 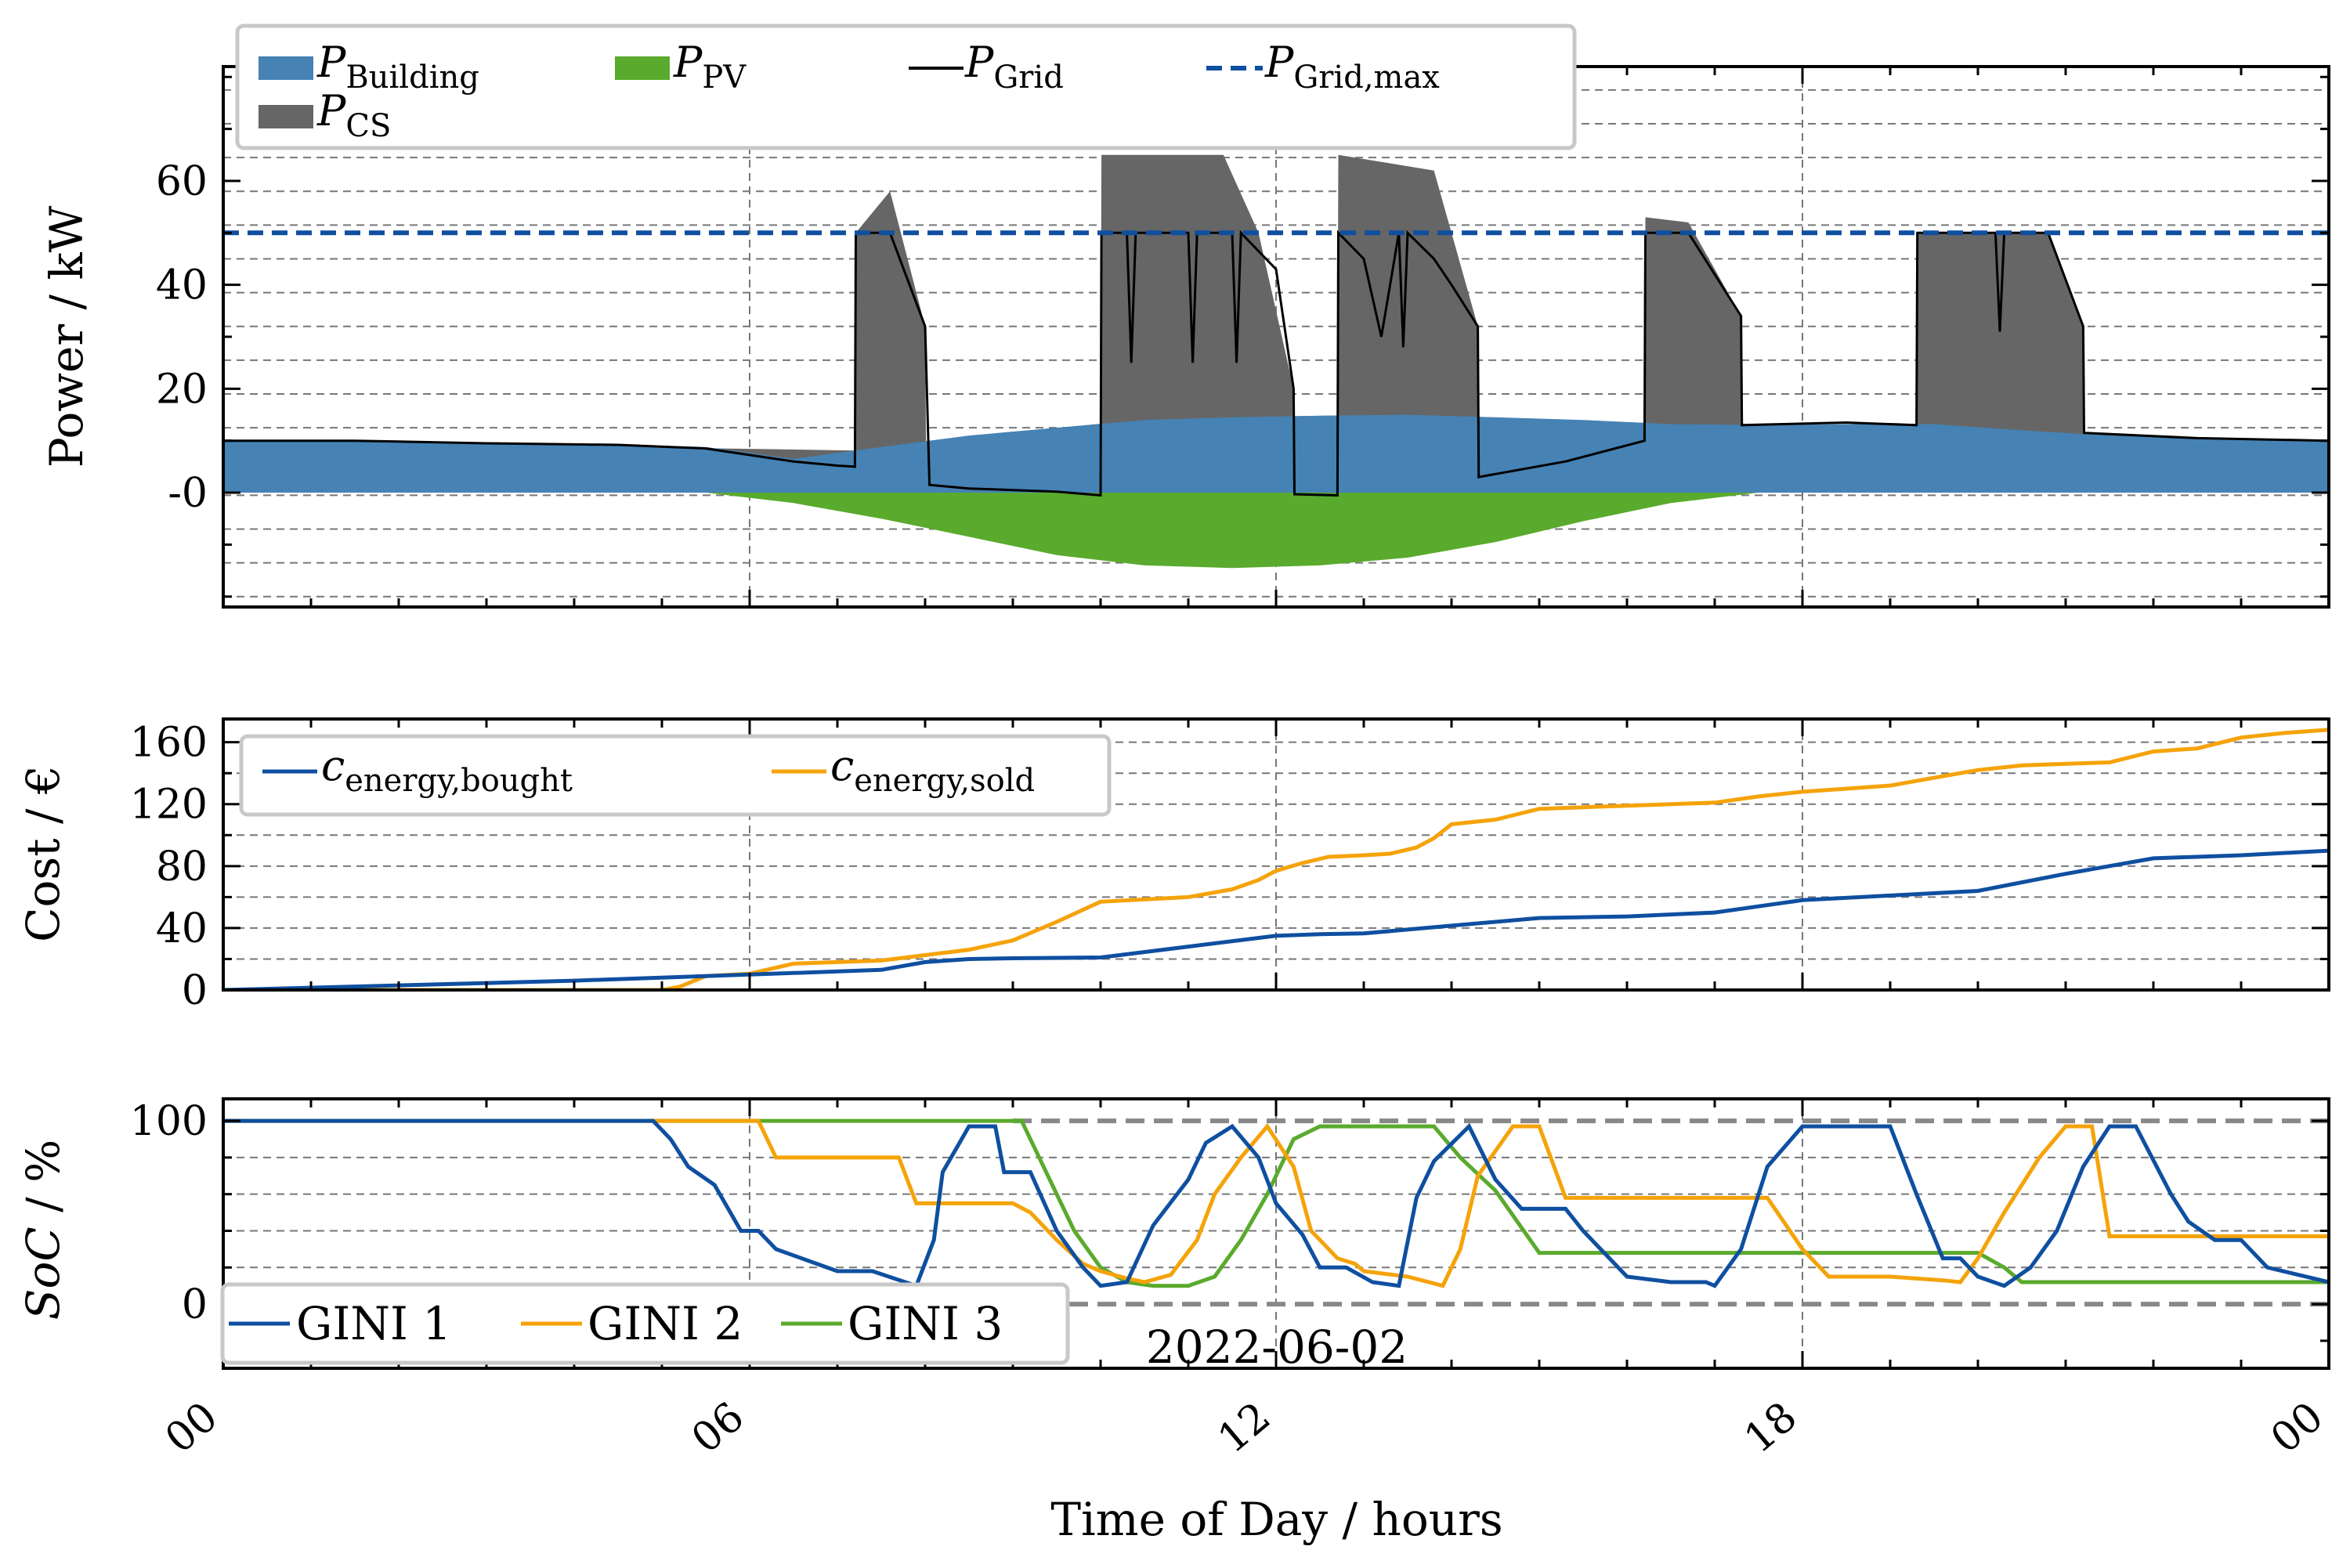 What do you see at coordinates (182, 867) in the screenshot?
I see `y-tick-label: 80` at bounding box center [182, 867].